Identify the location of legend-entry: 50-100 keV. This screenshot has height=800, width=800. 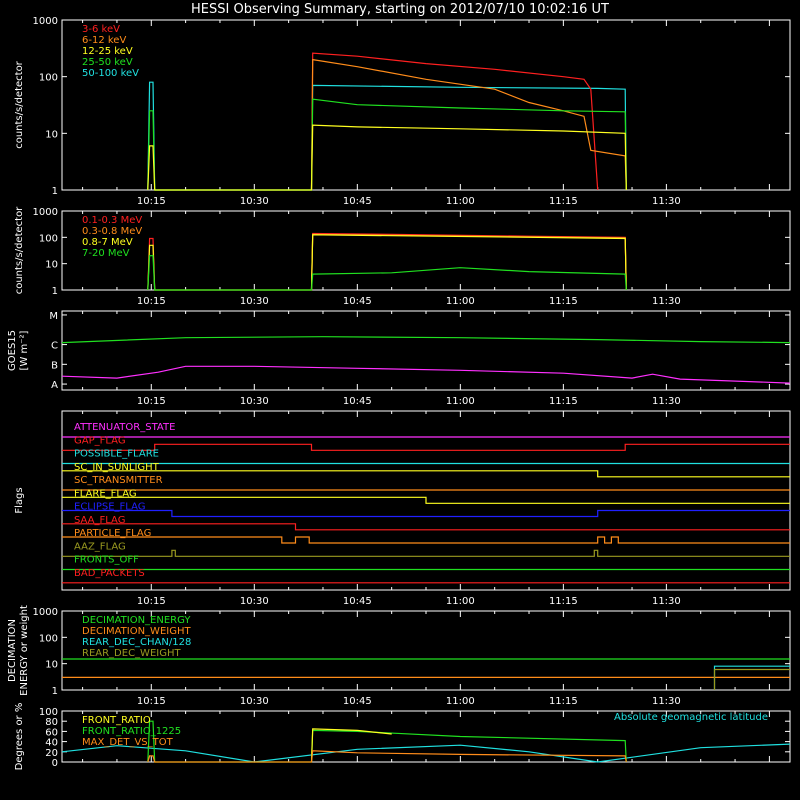
(110, 73).